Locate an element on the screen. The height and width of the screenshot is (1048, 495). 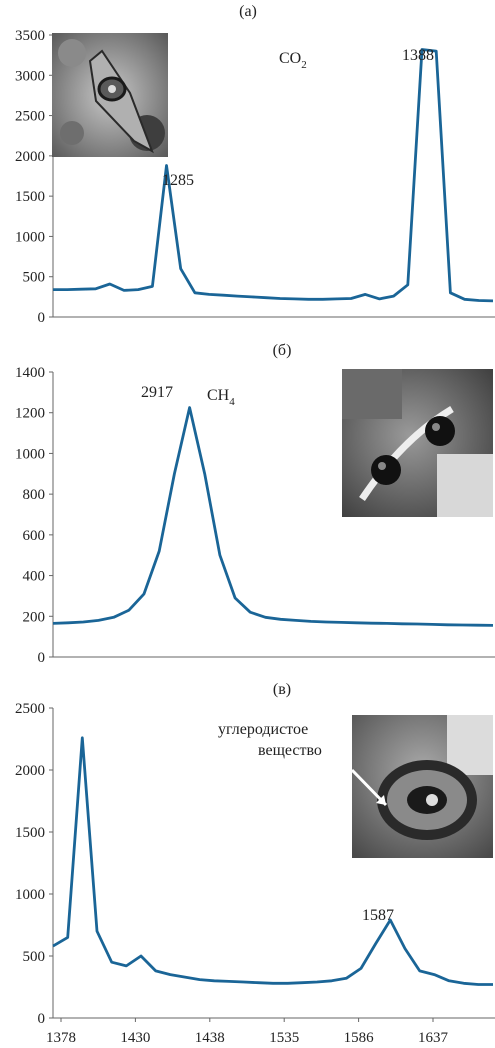
y-tick-label: 3500 is located at coordinates (30, 36).